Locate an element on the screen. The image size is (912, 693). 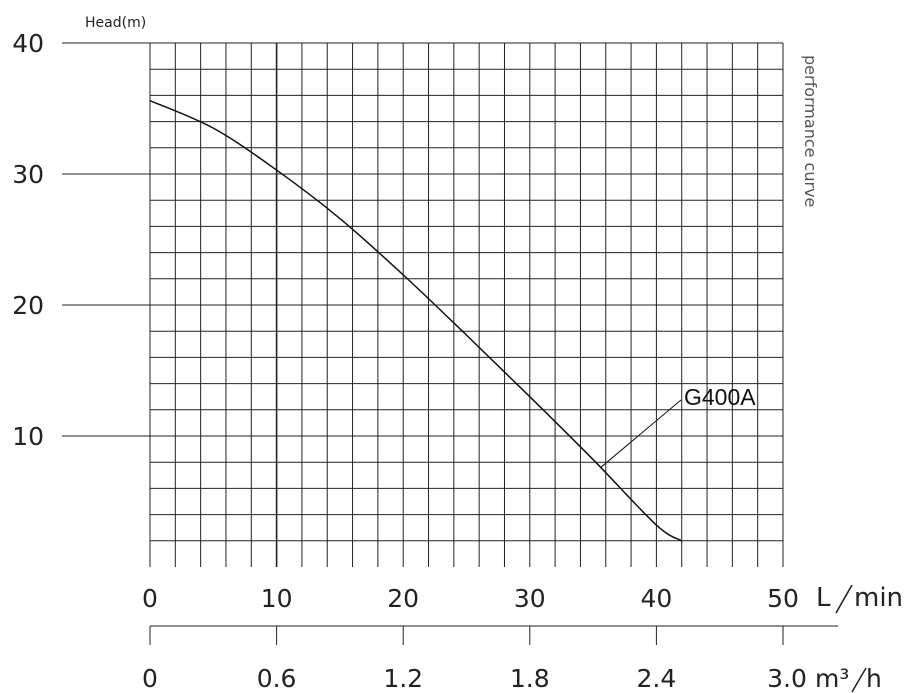
x2-tick-label: 0.6 is located at coordinates (277, 678).